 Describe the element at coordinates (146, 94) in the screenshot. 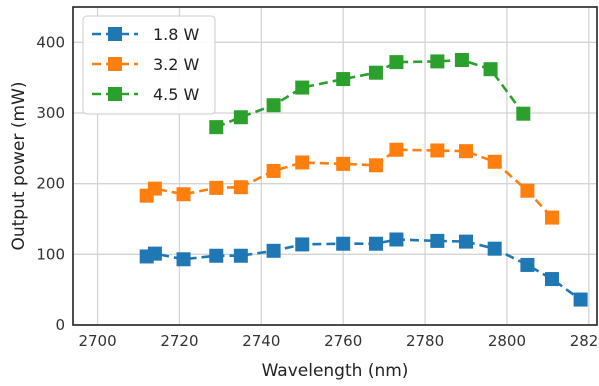

I see `legend-item: 4.5 W` at that location.